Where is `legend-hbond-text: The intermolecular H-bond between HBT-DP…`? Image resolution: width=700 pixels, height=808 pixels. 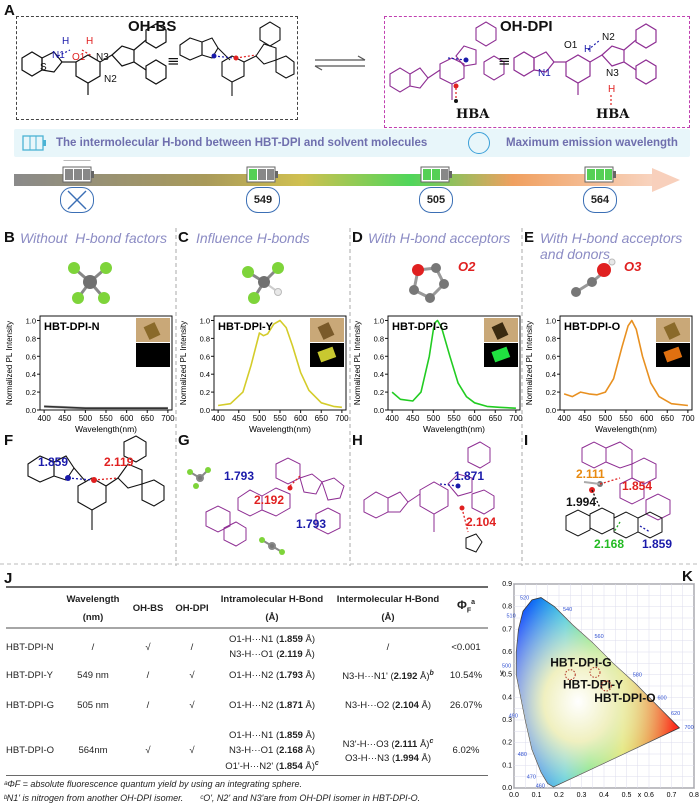 legend-hbond-text: The intermolecular H-bond between HBT-DP… is located at coordinates (242, 143).